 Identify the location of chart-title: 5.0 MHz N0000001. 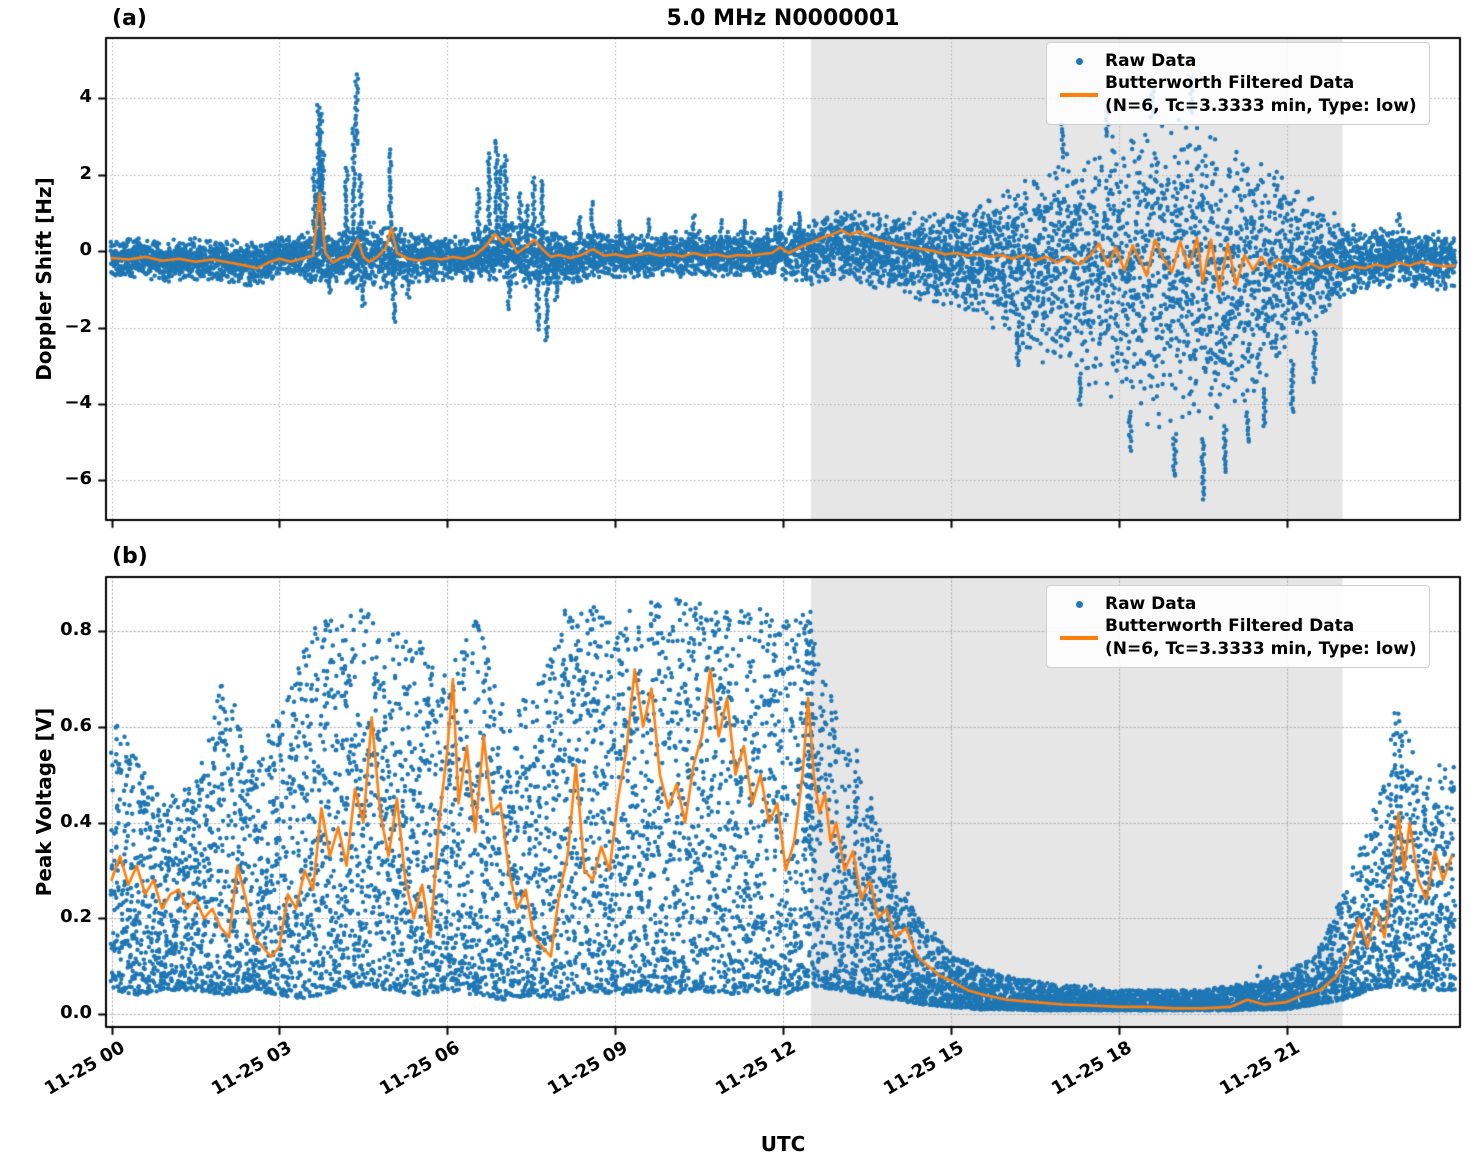
(783, 18).